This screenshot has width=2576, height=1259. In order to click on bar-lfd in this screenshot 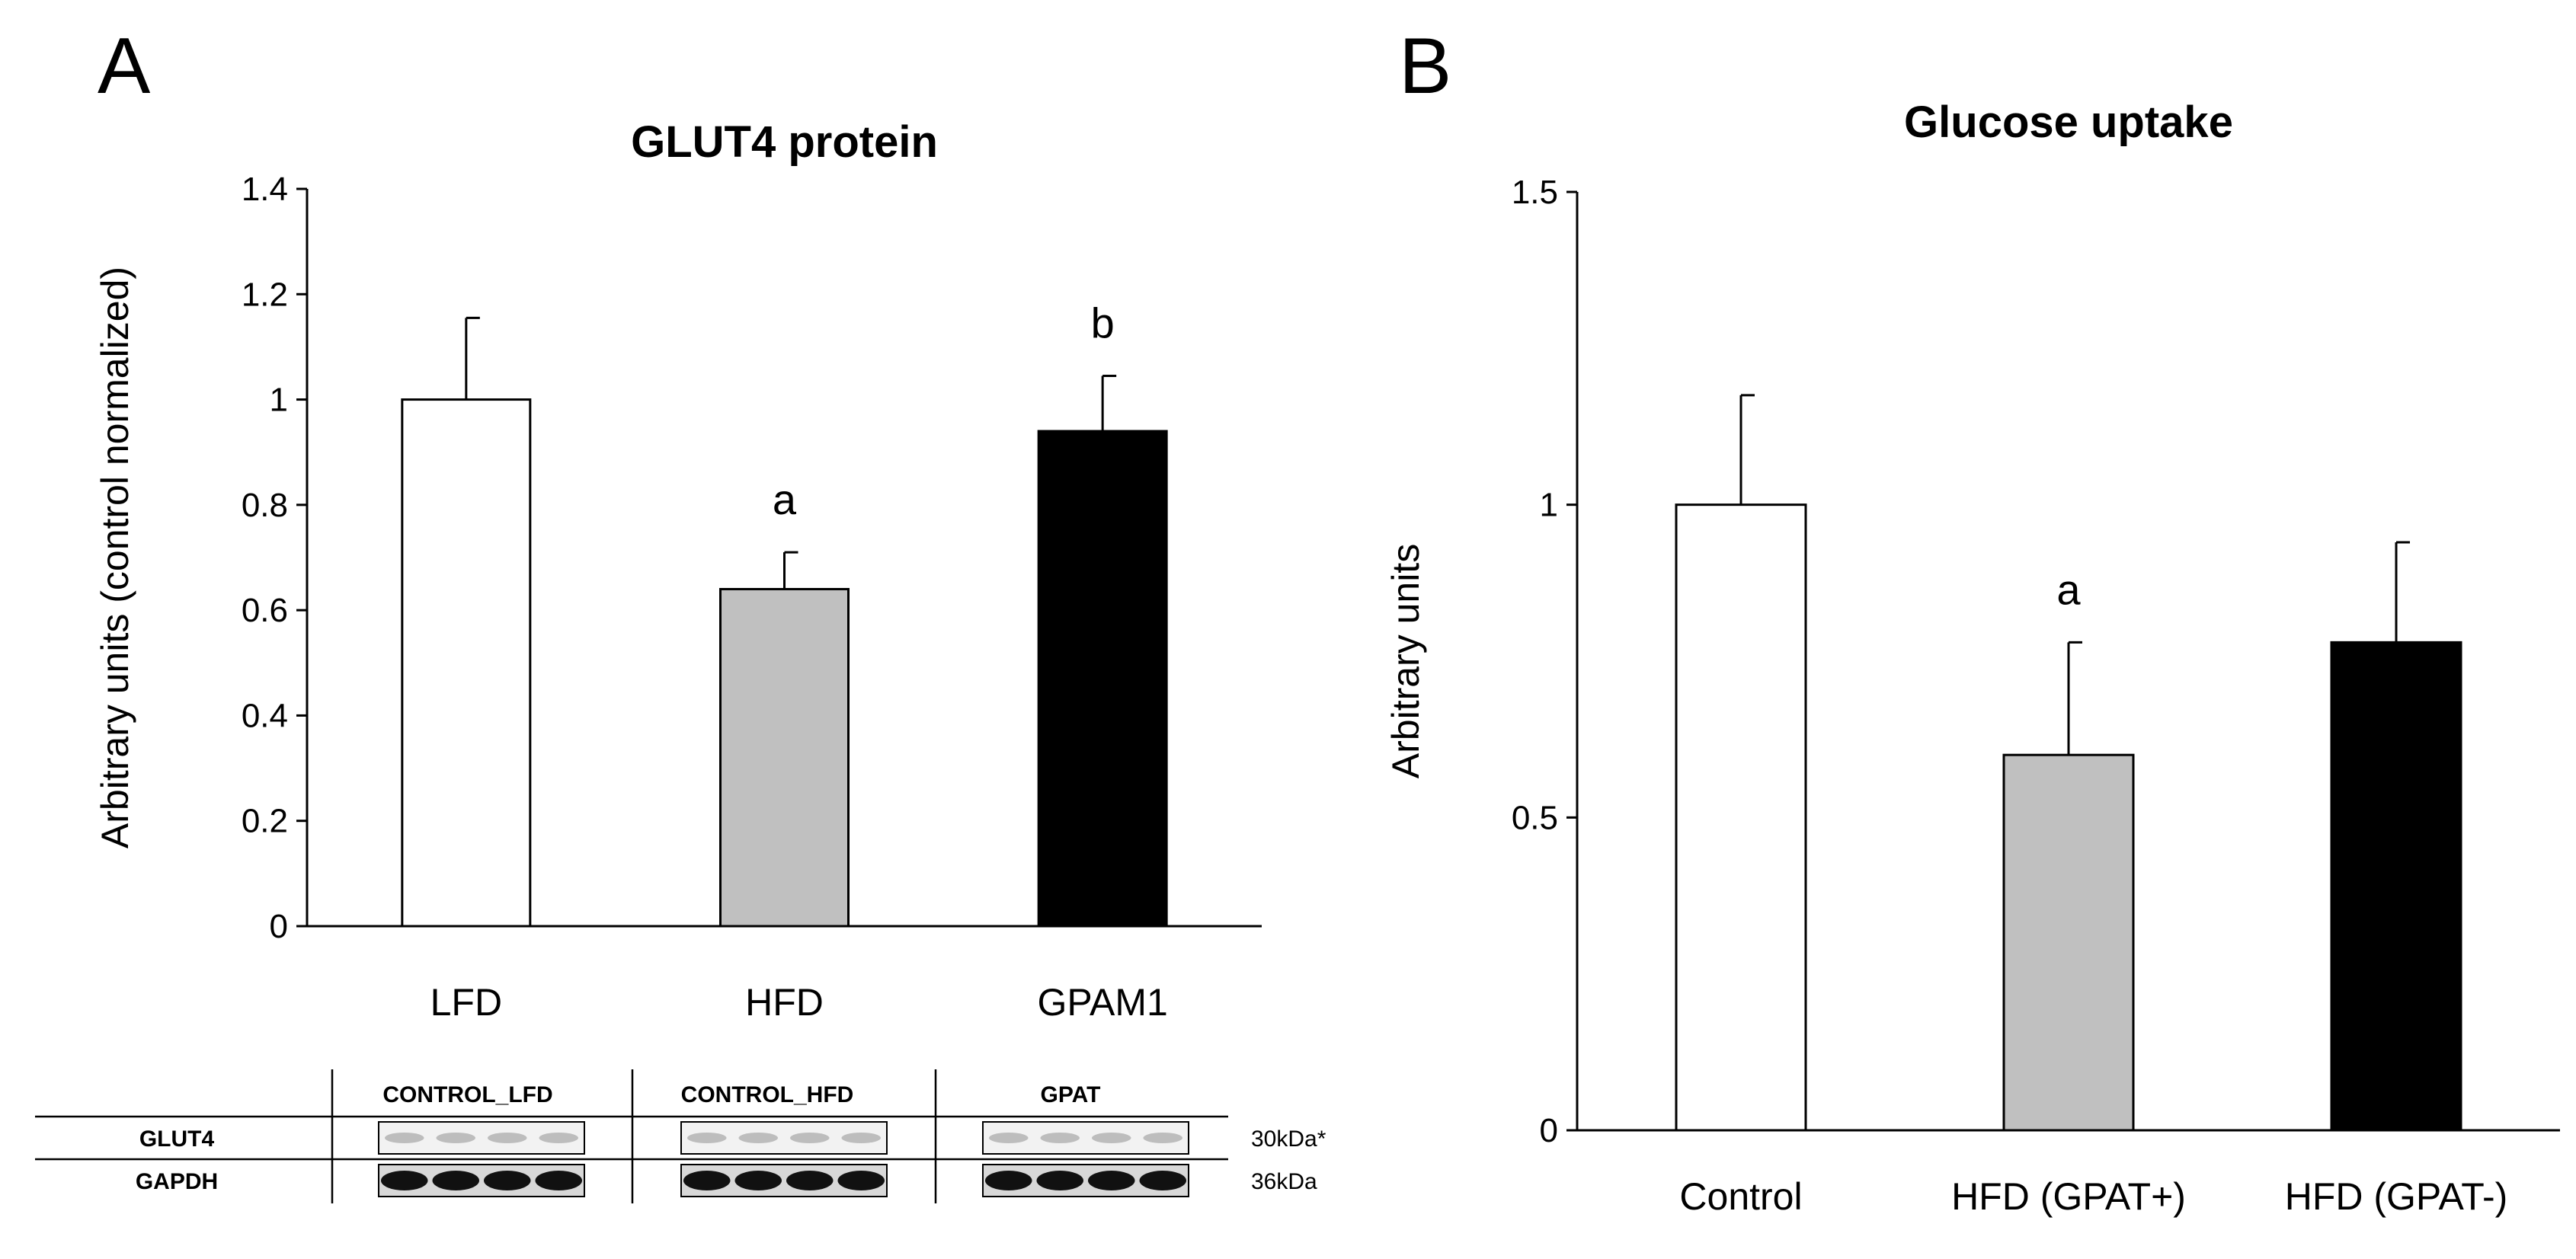, I will do `click(466, 663)`.